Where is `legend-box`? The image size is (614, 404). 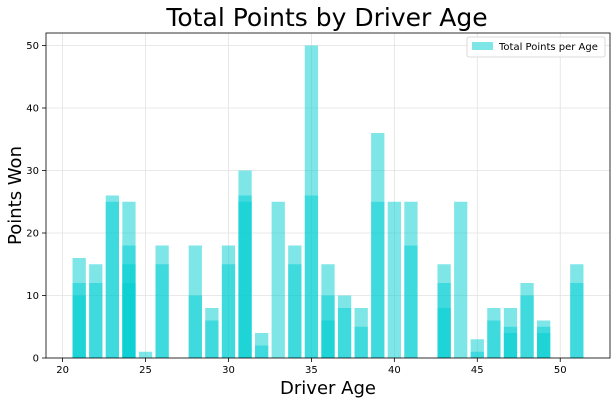
legend-box is located at coordinates (536, 47).